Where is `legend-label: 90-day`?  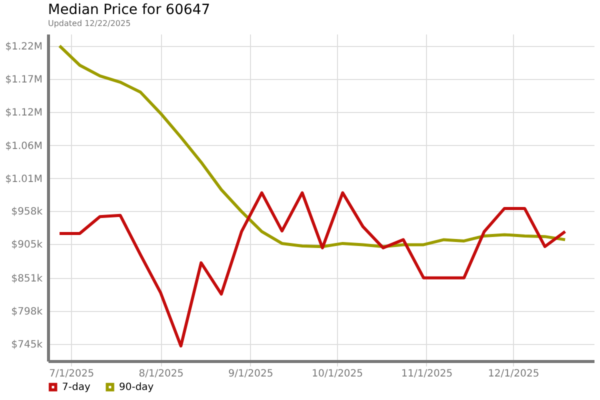 legend-label: 90-day is located at coordinates (136, 388).